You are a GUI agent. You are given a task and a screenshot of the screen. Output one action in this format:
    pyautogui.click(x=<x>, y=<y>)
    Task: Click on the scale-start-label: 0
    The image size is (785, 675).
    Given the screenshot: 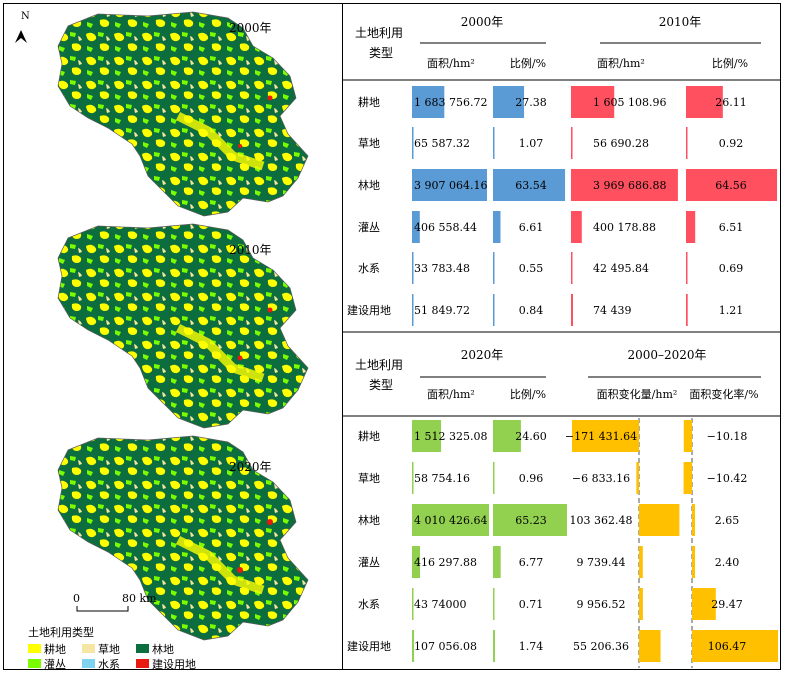 What is the action you would take?
    pyautogui.click(x=76, y=598)
    